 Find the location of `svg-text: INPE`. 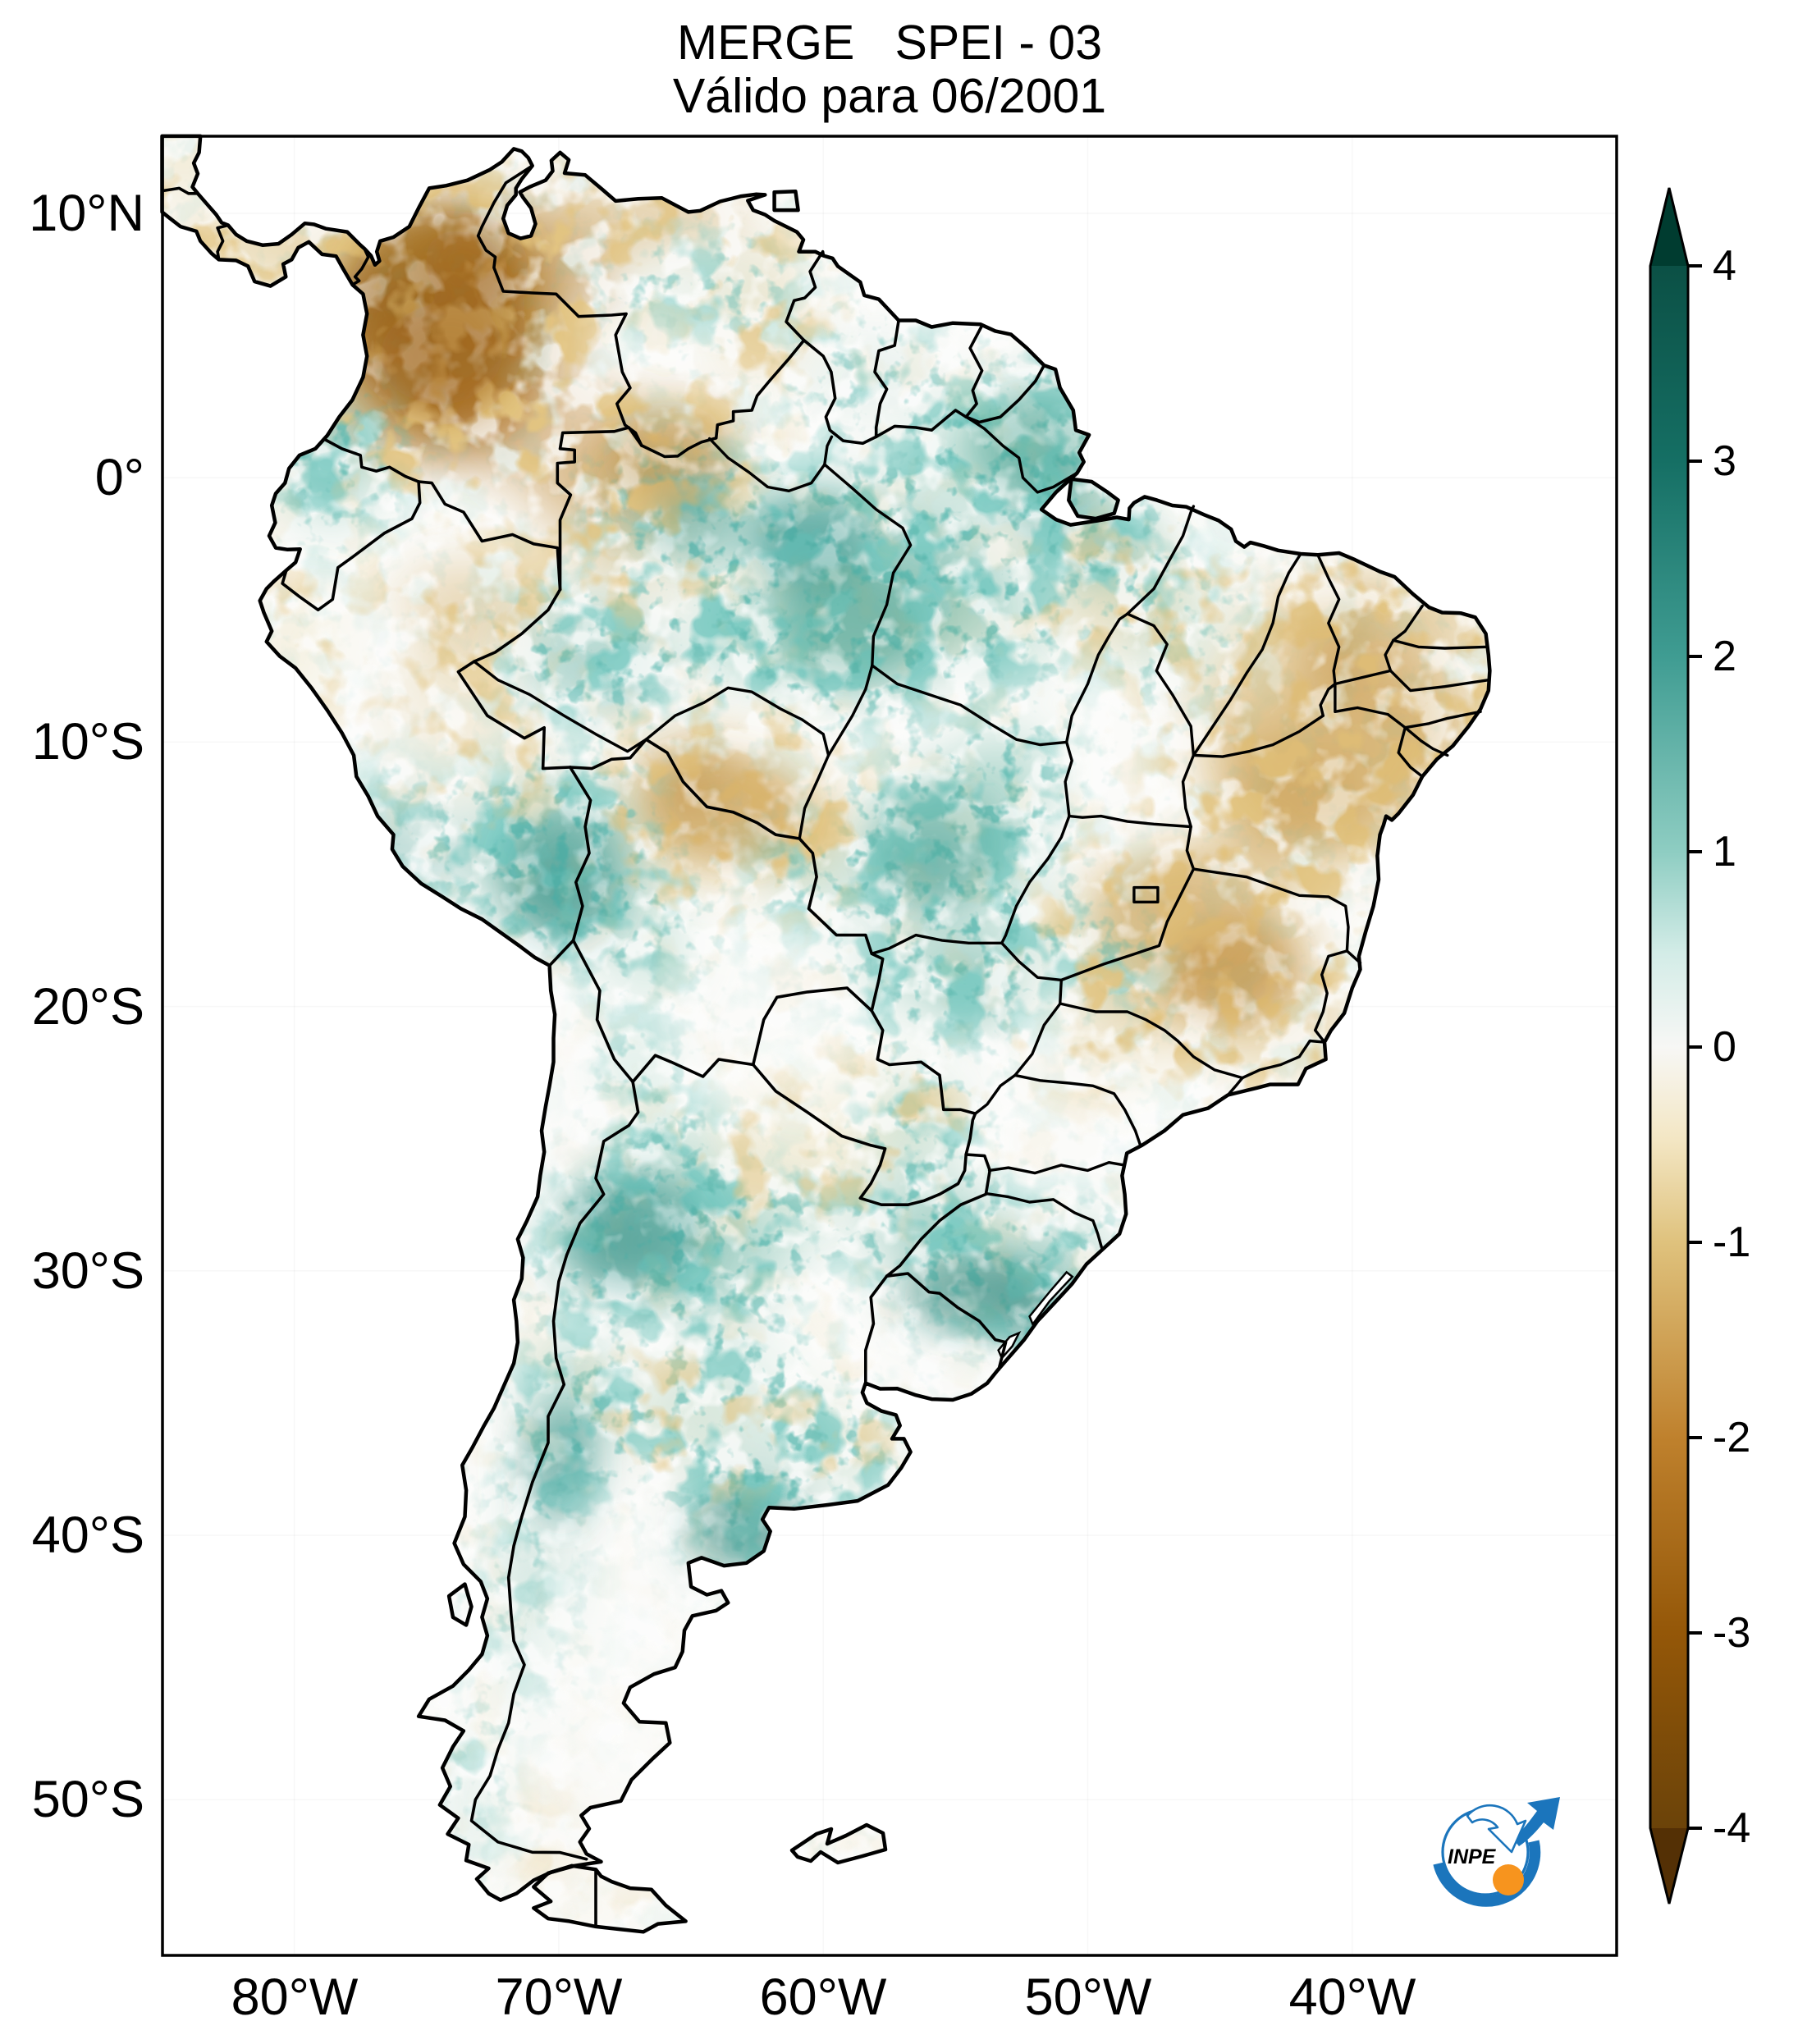

svg-text: INPE is located at coordinates (1472, 1856).